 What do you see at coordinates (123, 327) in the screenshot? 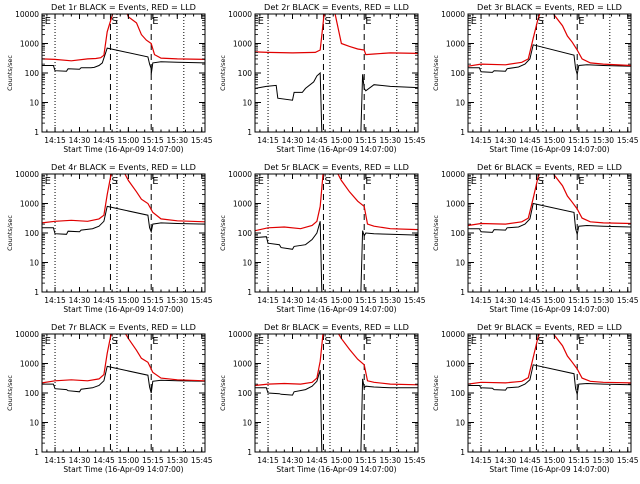
I see `chart-title: Det 7r BLACK = Events, RED = LLD` at bounding box center [123, 327].